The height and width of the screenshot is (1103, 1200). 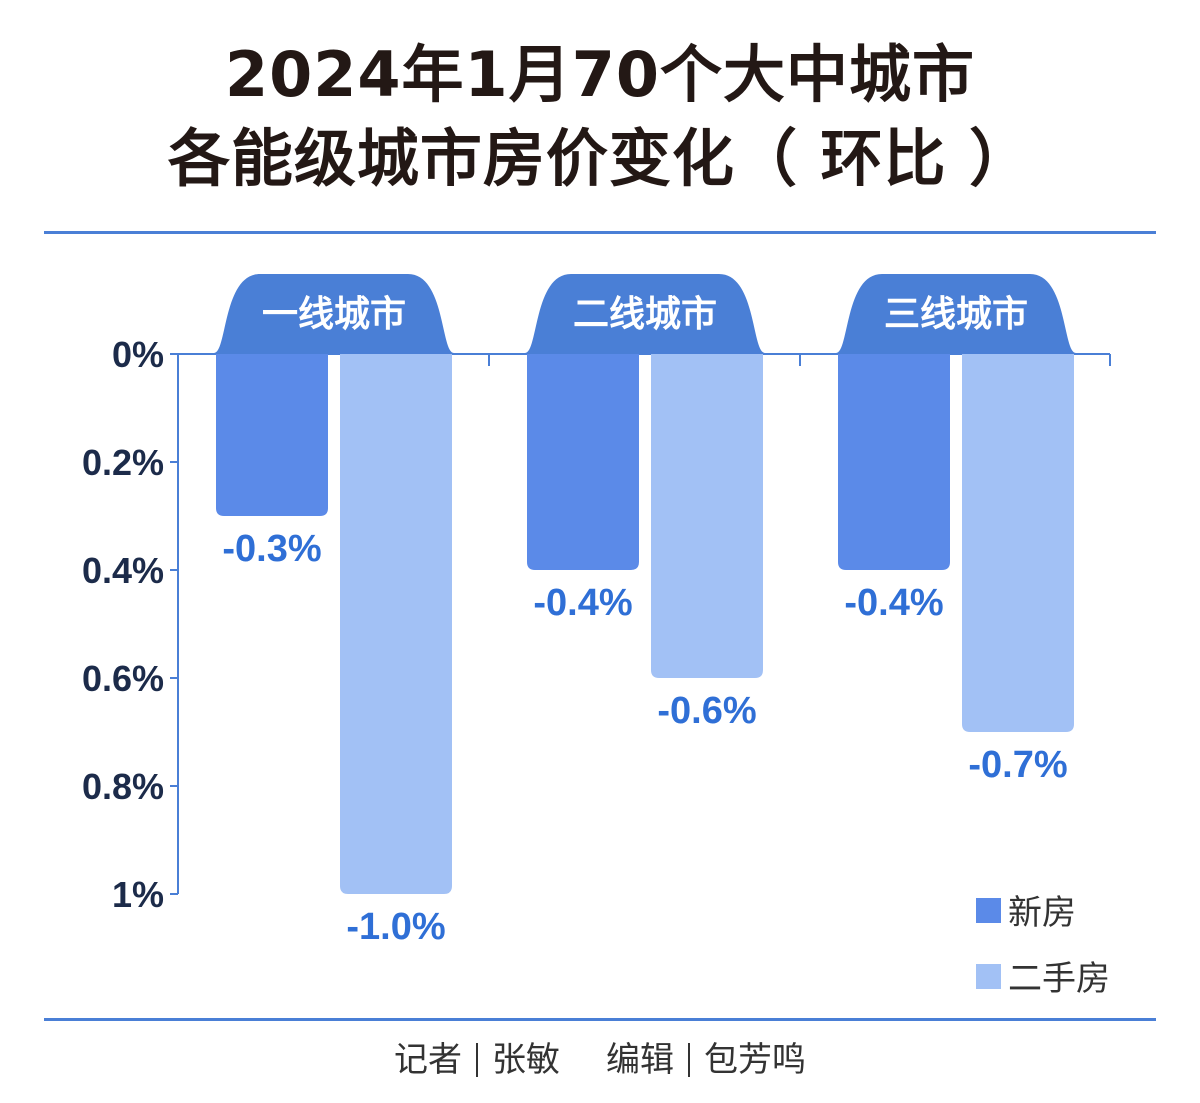 I want to click on chart-title-line-2: 各能级城市房价变化（ 环比 ）, so click(x=600, y=158).